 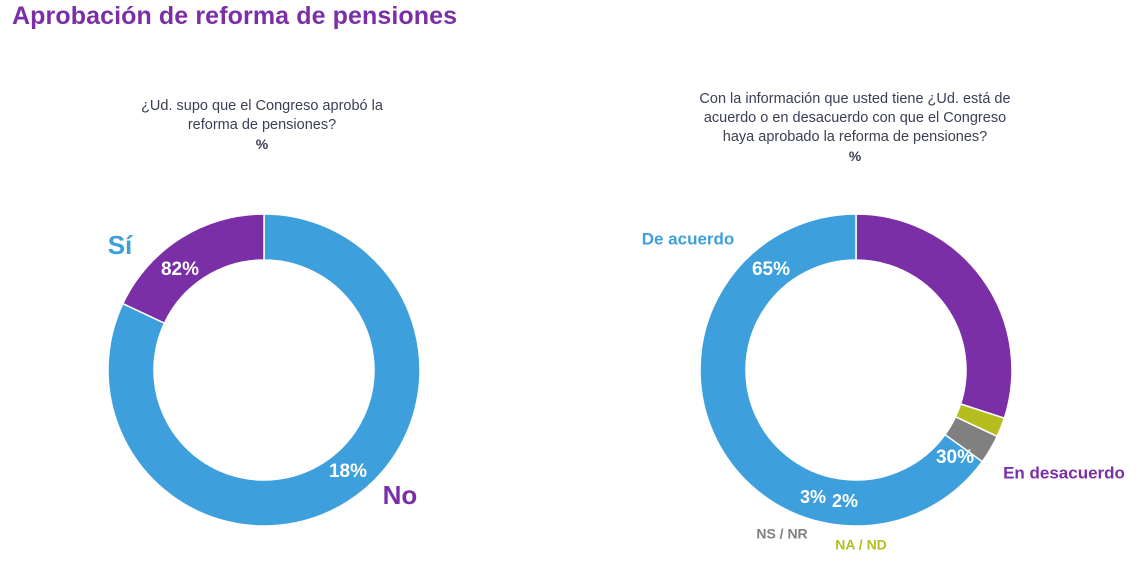 I want to click on chart-1-question-line-2: reforma de pensiones?, so click(x=262, y=125).